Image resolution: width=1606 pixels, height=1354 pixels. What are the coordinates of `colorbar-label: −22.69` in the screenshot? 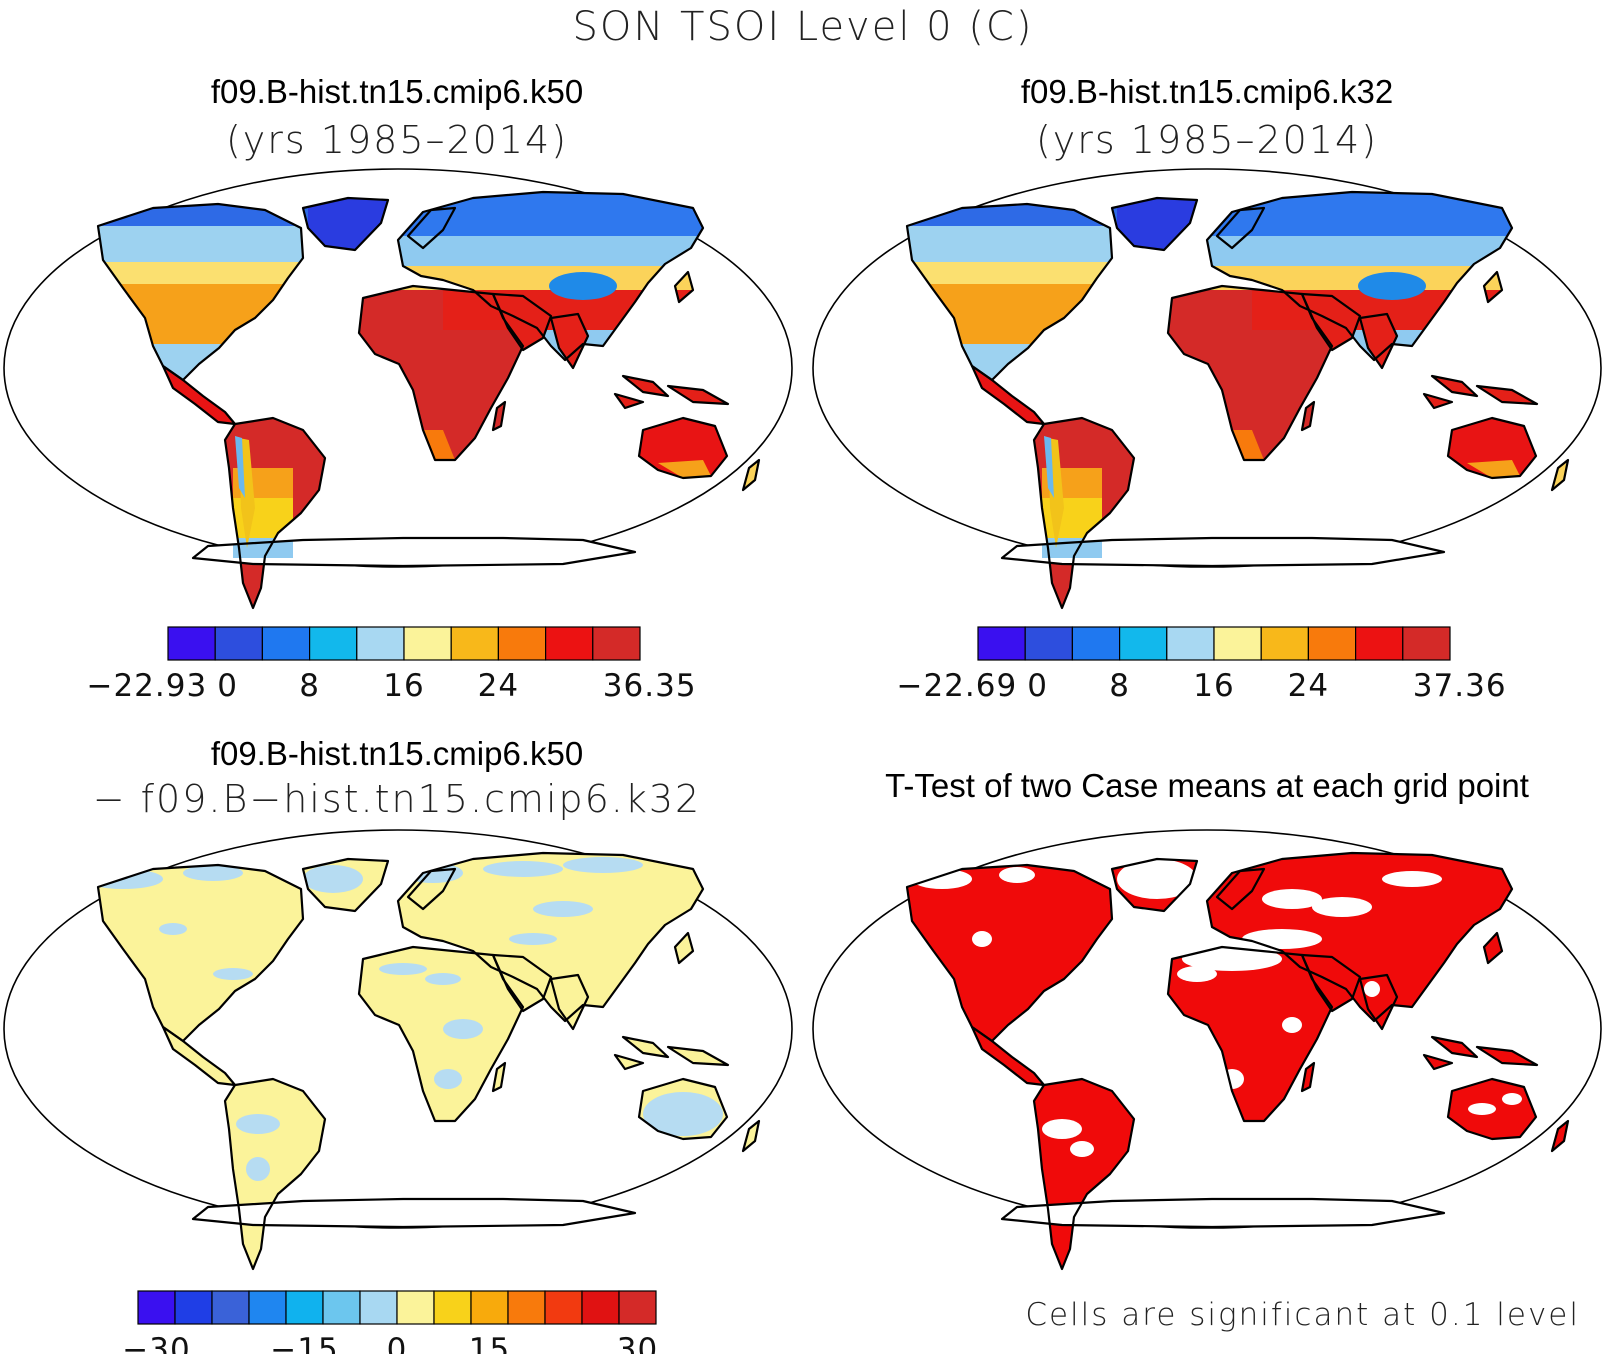 It's located at (956, 686).